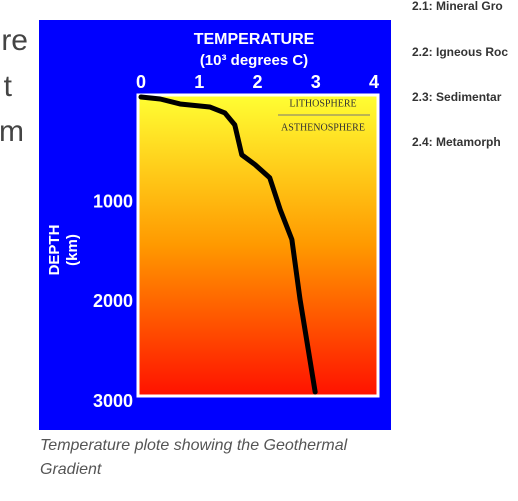 This screenshot has height=501, width=518. I want to click on body-text: re, so click(14, 40).